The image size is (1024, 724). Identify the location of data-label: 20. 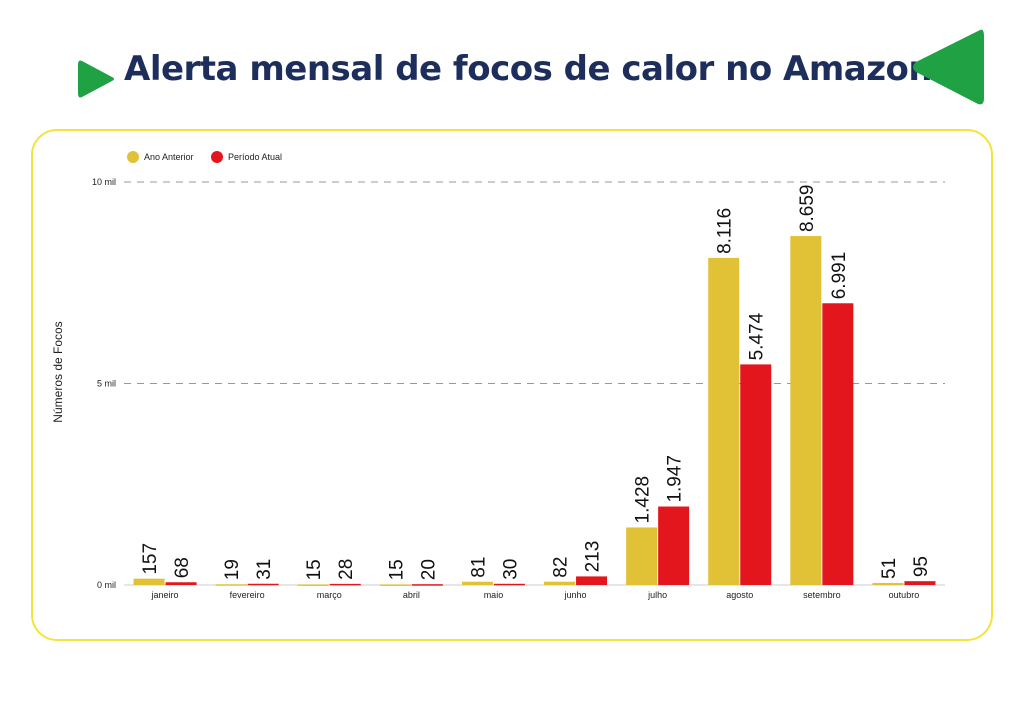
(428, 569).